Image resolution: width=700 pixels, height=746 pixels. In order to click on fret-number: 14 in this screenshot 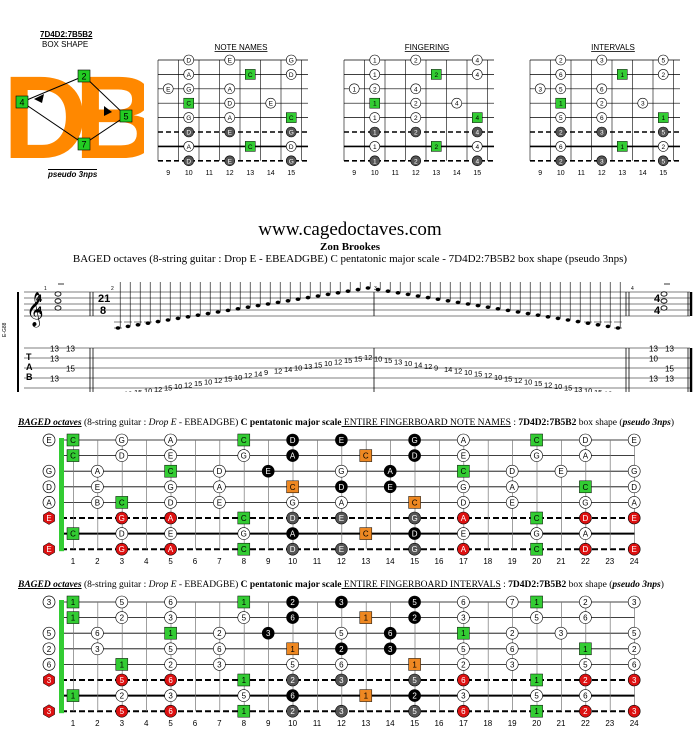, I will do `click(390, 723)`.